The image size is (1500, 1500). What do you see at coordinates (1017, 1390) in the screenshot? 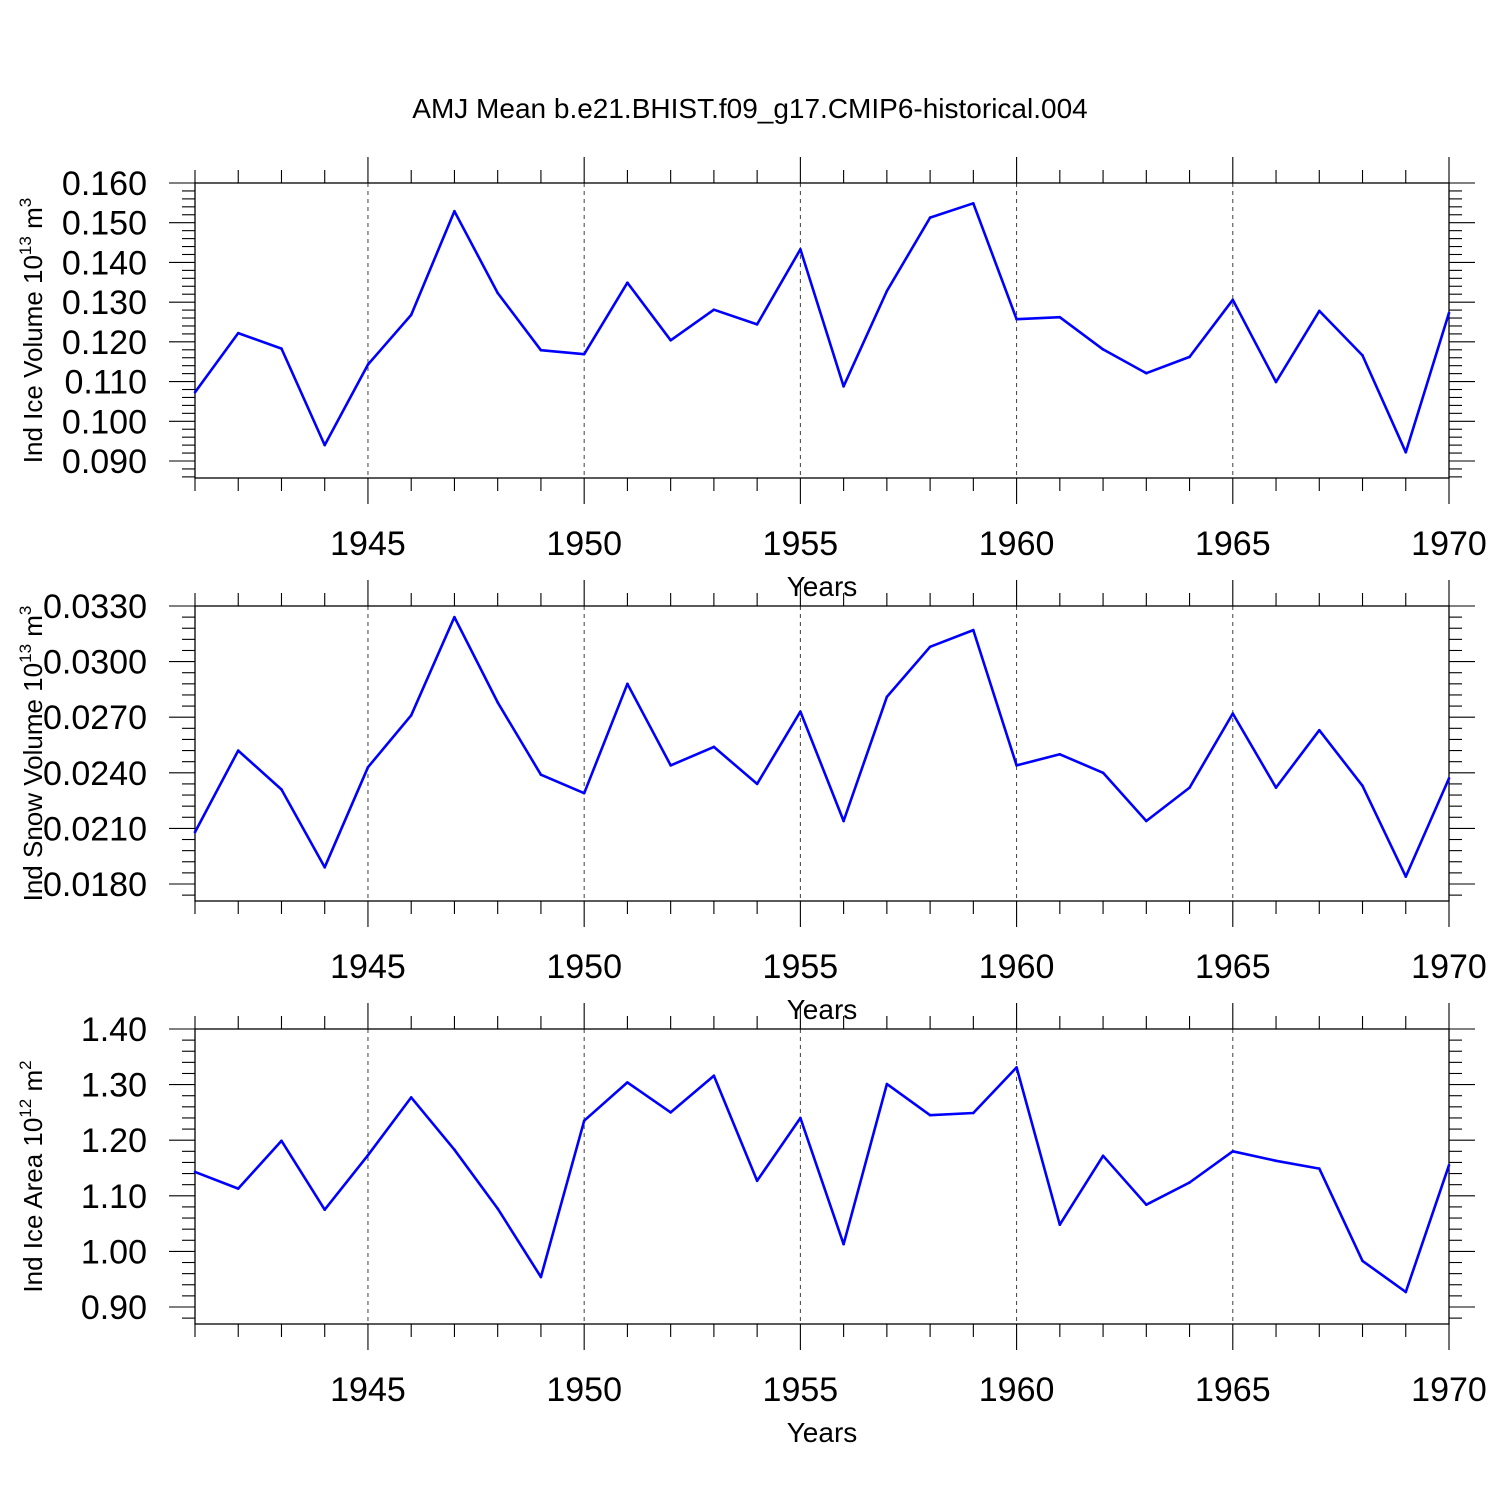
I see `x-tick-label-1960: 1960` at bounding box center [1017, 1390].